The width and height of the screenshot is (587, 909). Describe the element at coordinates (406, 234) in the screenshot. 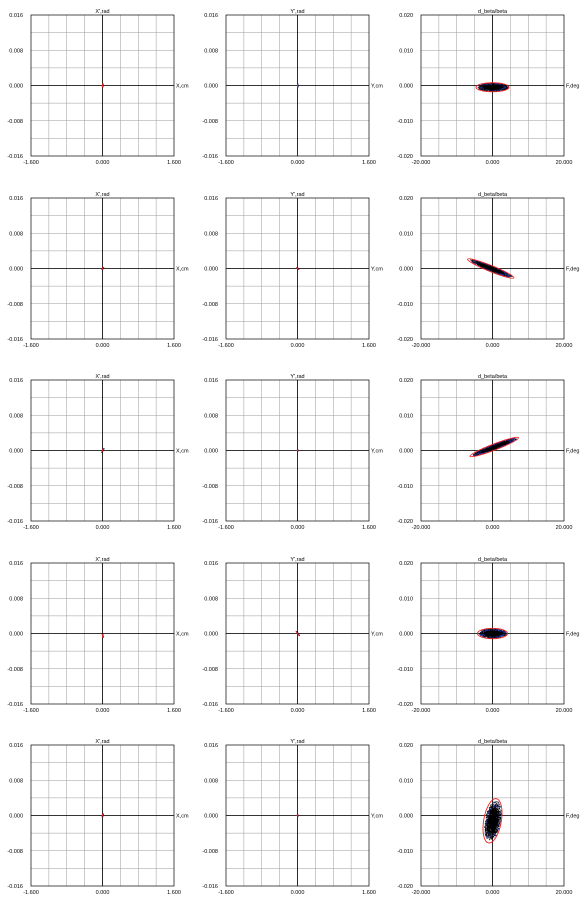

I see `y-tick-label: 0.010` at that location.